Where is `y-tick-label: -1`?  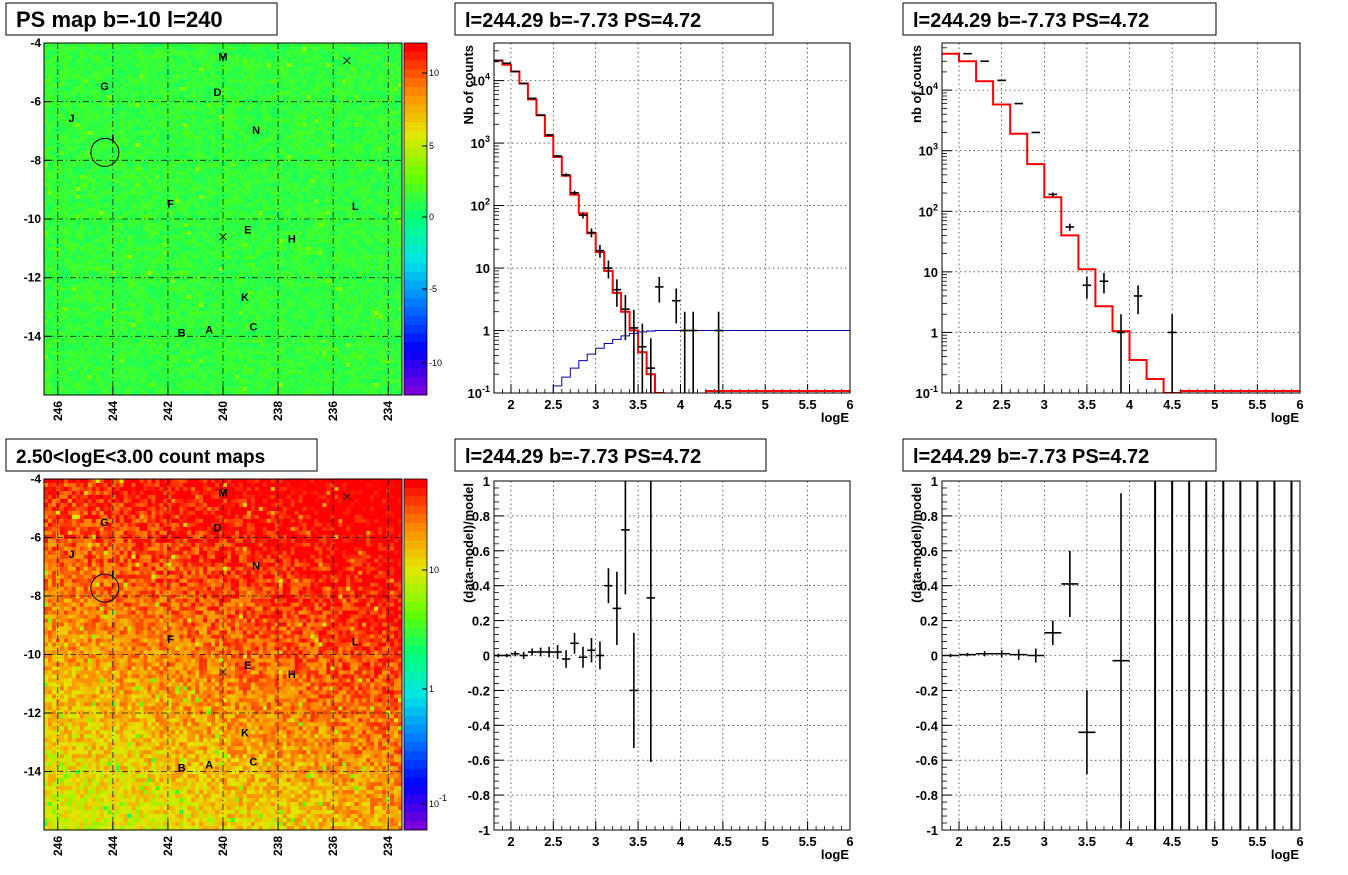
y-tick-label: -1 is located at coordinates (484, 830).